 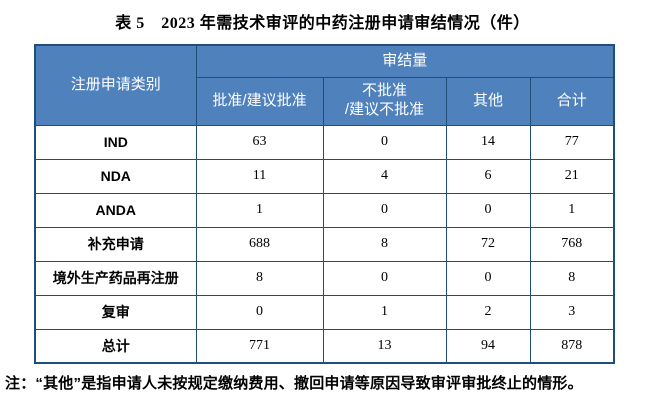 I want to click on cell-approved: 688, so click(x=259, y=244).